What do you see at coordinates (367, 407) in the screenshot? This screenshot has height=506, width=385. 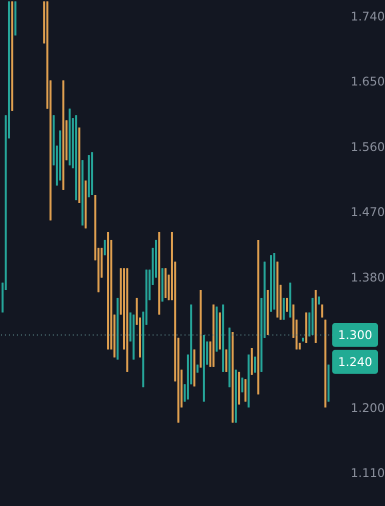 I see `y-tick-label: 1.200` at bounding box center [367, 407].